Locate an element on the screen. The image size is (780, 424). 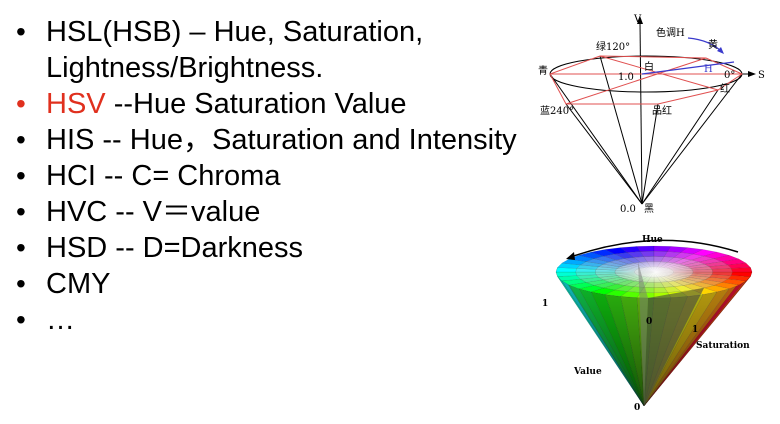
v-axis-arrow is located at coordinates (640, 20).